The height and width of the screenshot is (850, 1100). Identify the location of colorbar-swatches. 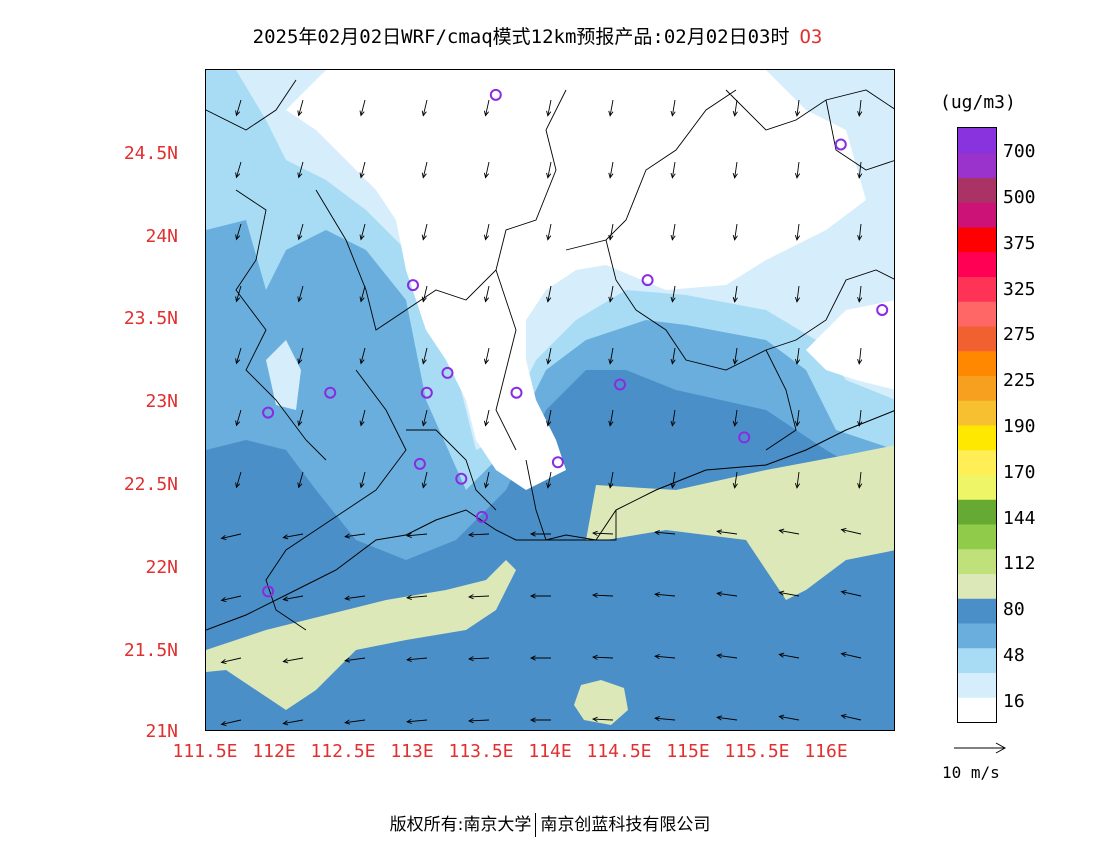
(977, 425).